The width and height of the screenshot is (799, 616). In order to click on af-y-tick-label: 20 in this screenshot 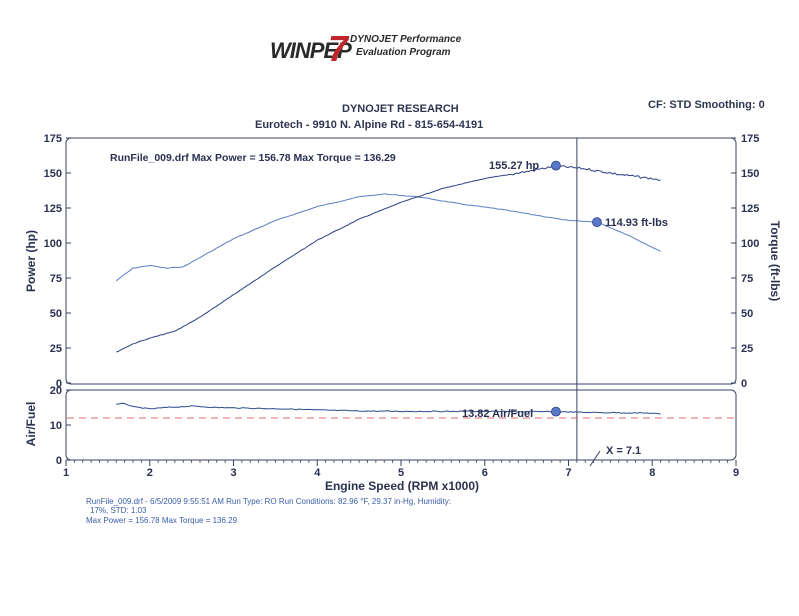, I will do `click(56, 391)`.